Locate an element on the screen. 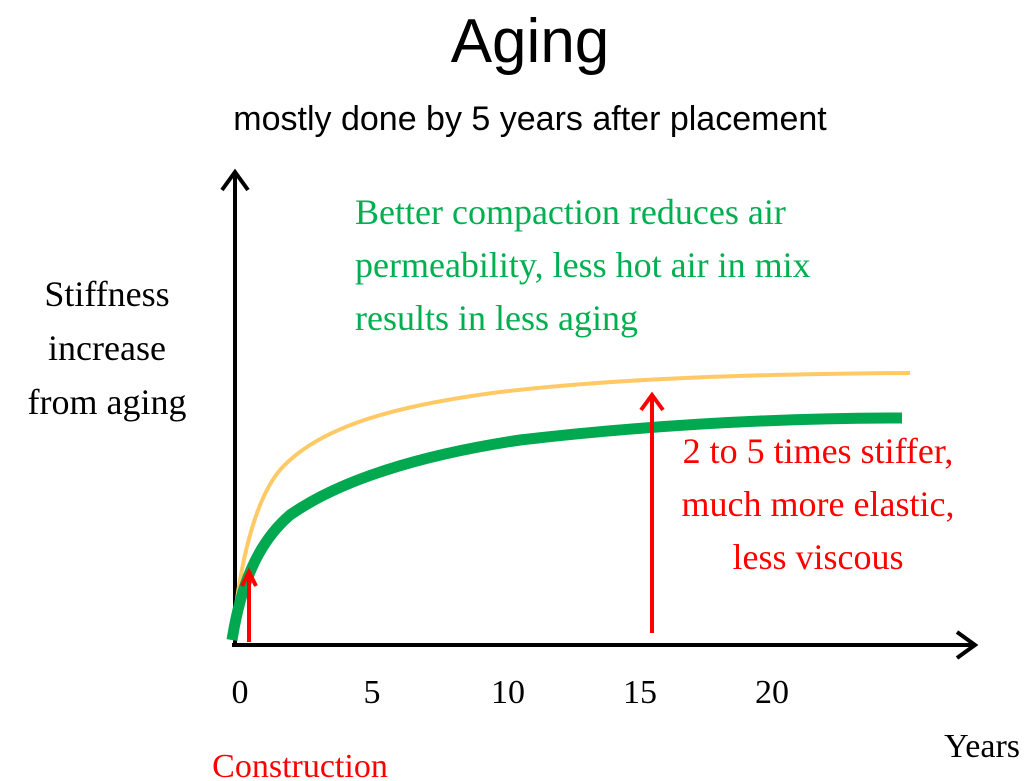  x-ticks: 0 5 10 15 20 is located at coordinates (511, 692).